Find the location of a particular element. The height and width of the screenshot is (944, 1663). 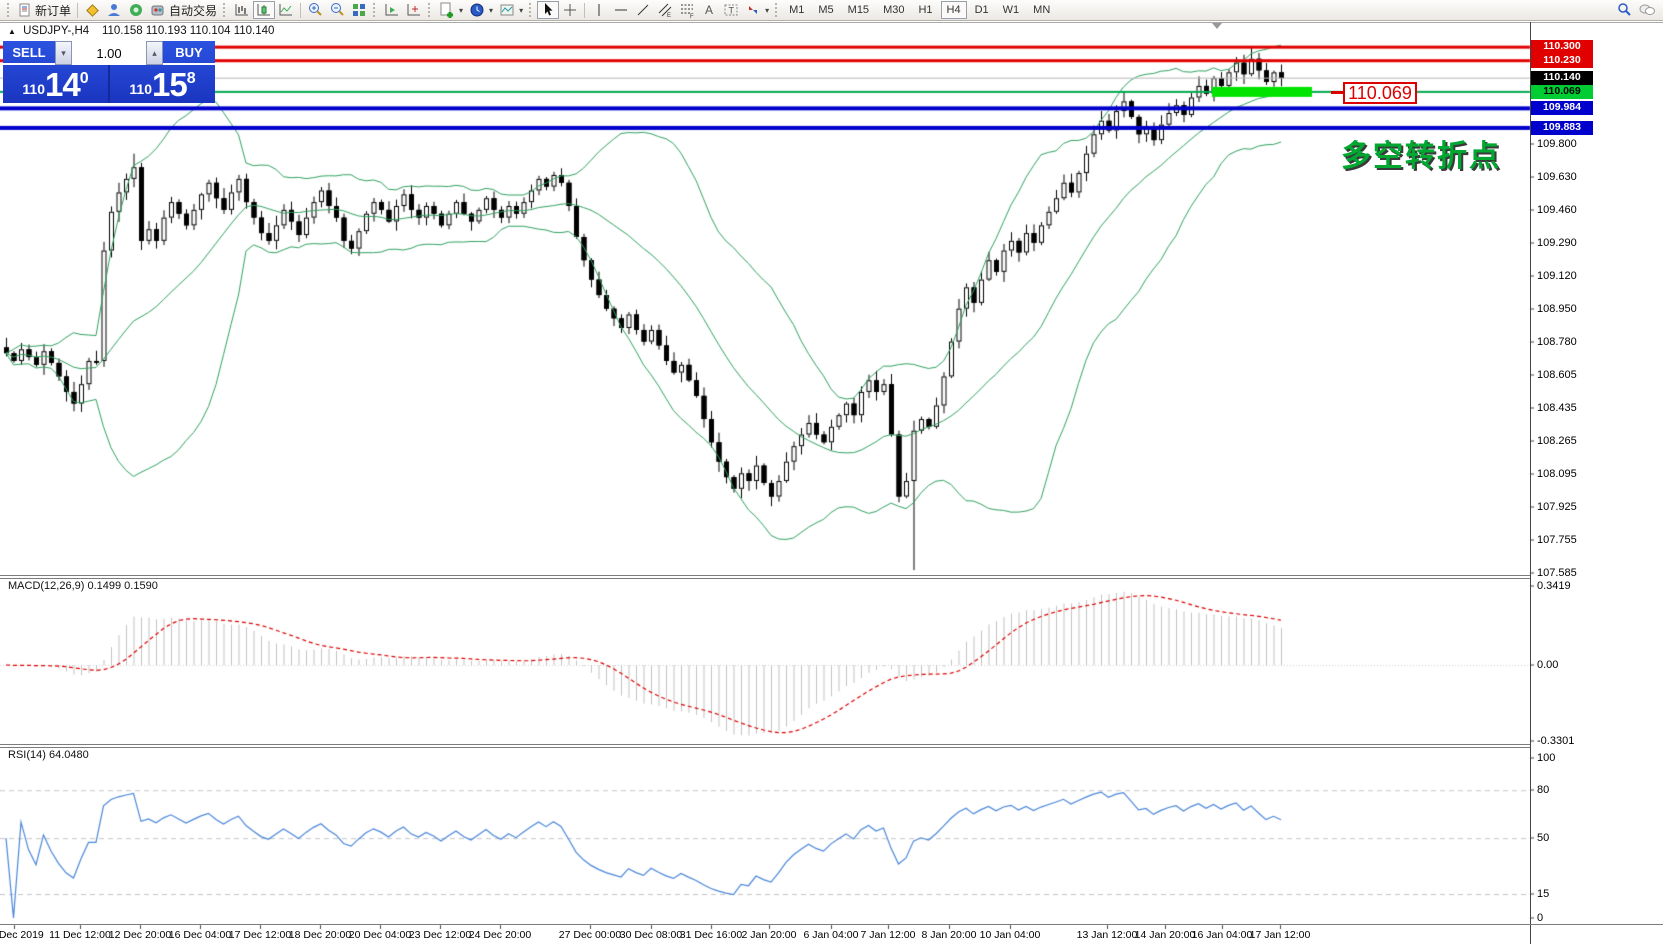

new-order-label: 新订单 is located at coordinates (53, 10).